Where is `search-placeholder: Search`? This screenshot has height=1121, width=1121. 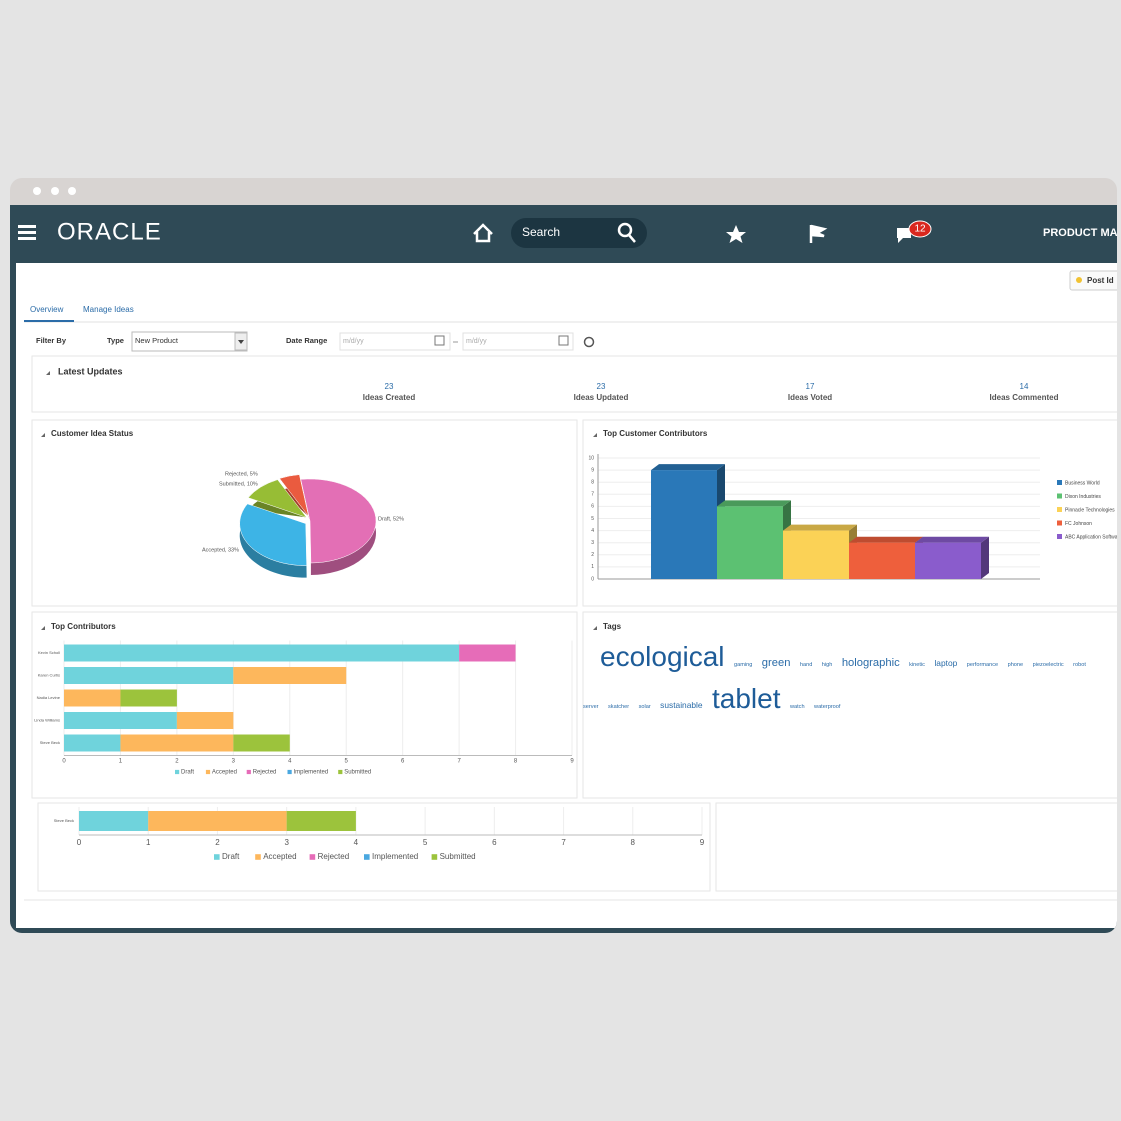 search-placeholder: Search is located at coordinates (541, 232).